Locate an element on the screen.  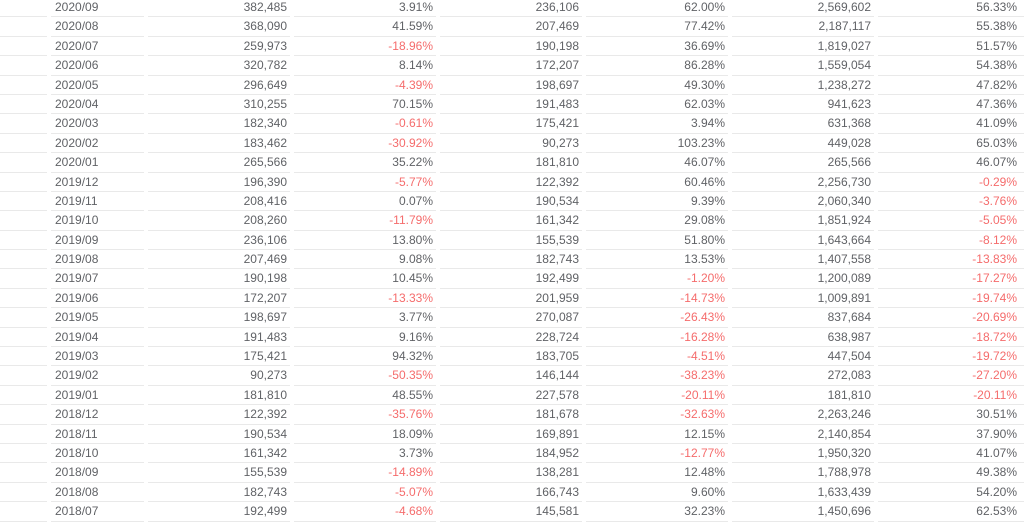
percent-cell: 49.38% is located at coordinates (951, 473).